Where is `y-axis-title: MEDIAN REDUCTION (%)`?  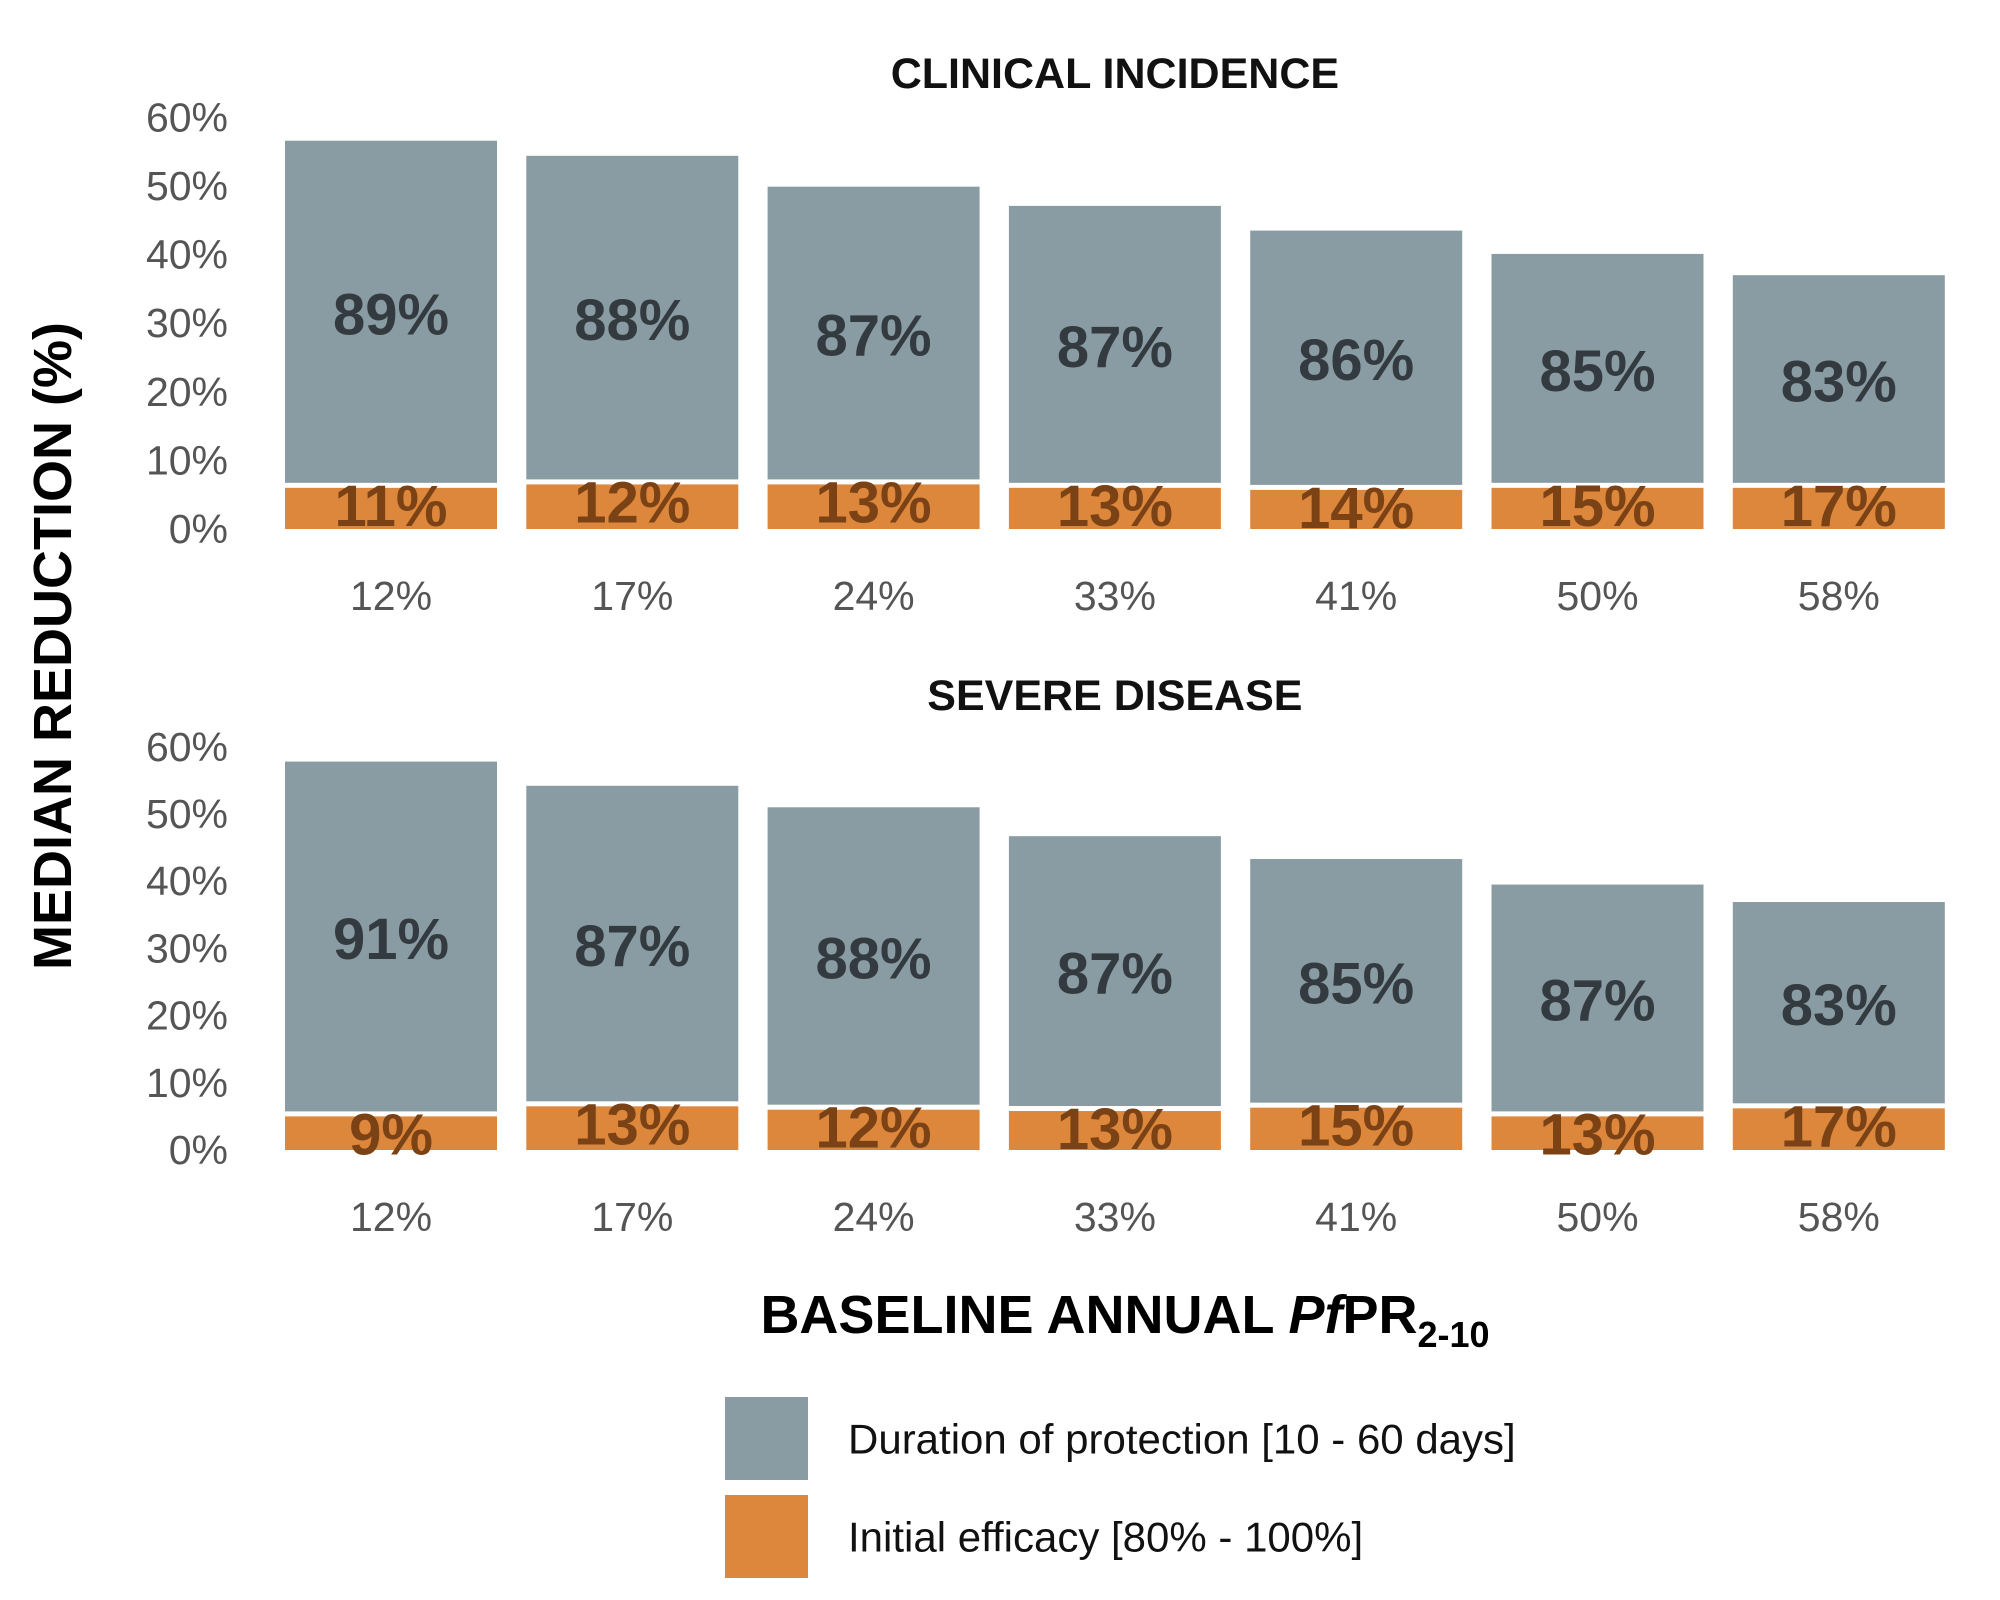 y-axis-title: MEDIAN REDUCTION (%) is located at coordinates (53, 646).